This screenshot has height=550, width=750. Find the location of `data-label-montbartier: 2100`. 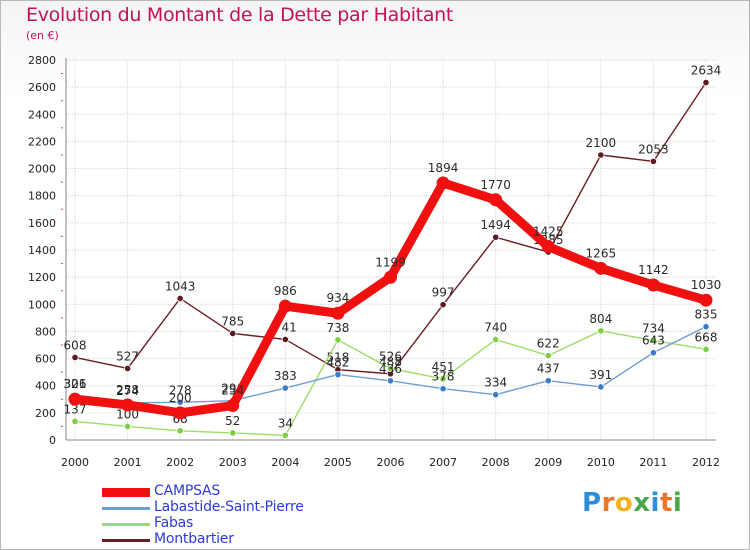

data-label-montbartier: 2100 is located at coordinates (601, 143).